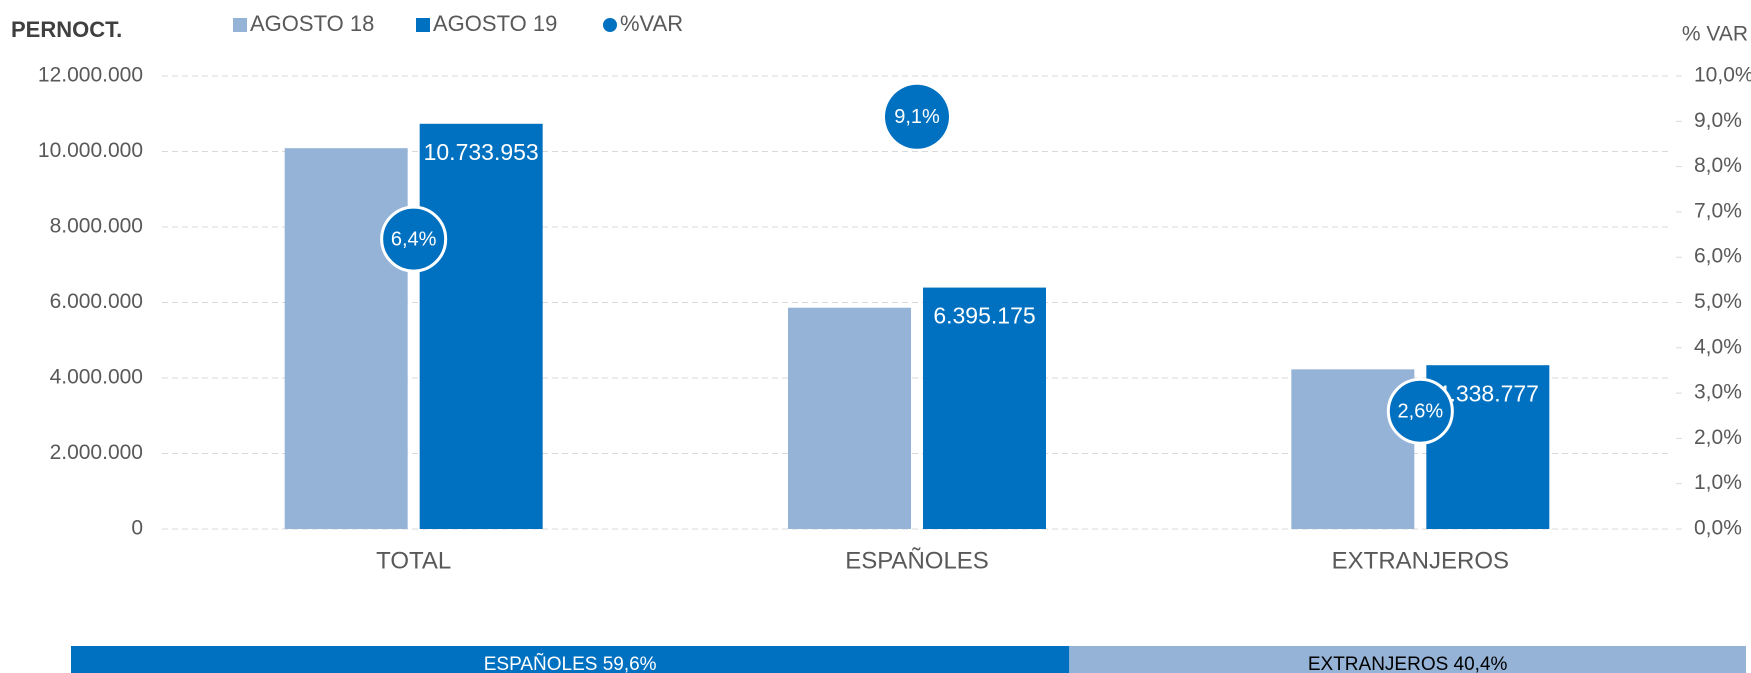 The image size is (1751, 673). I want to click on var-label: 6,4%, so click(414, 239).